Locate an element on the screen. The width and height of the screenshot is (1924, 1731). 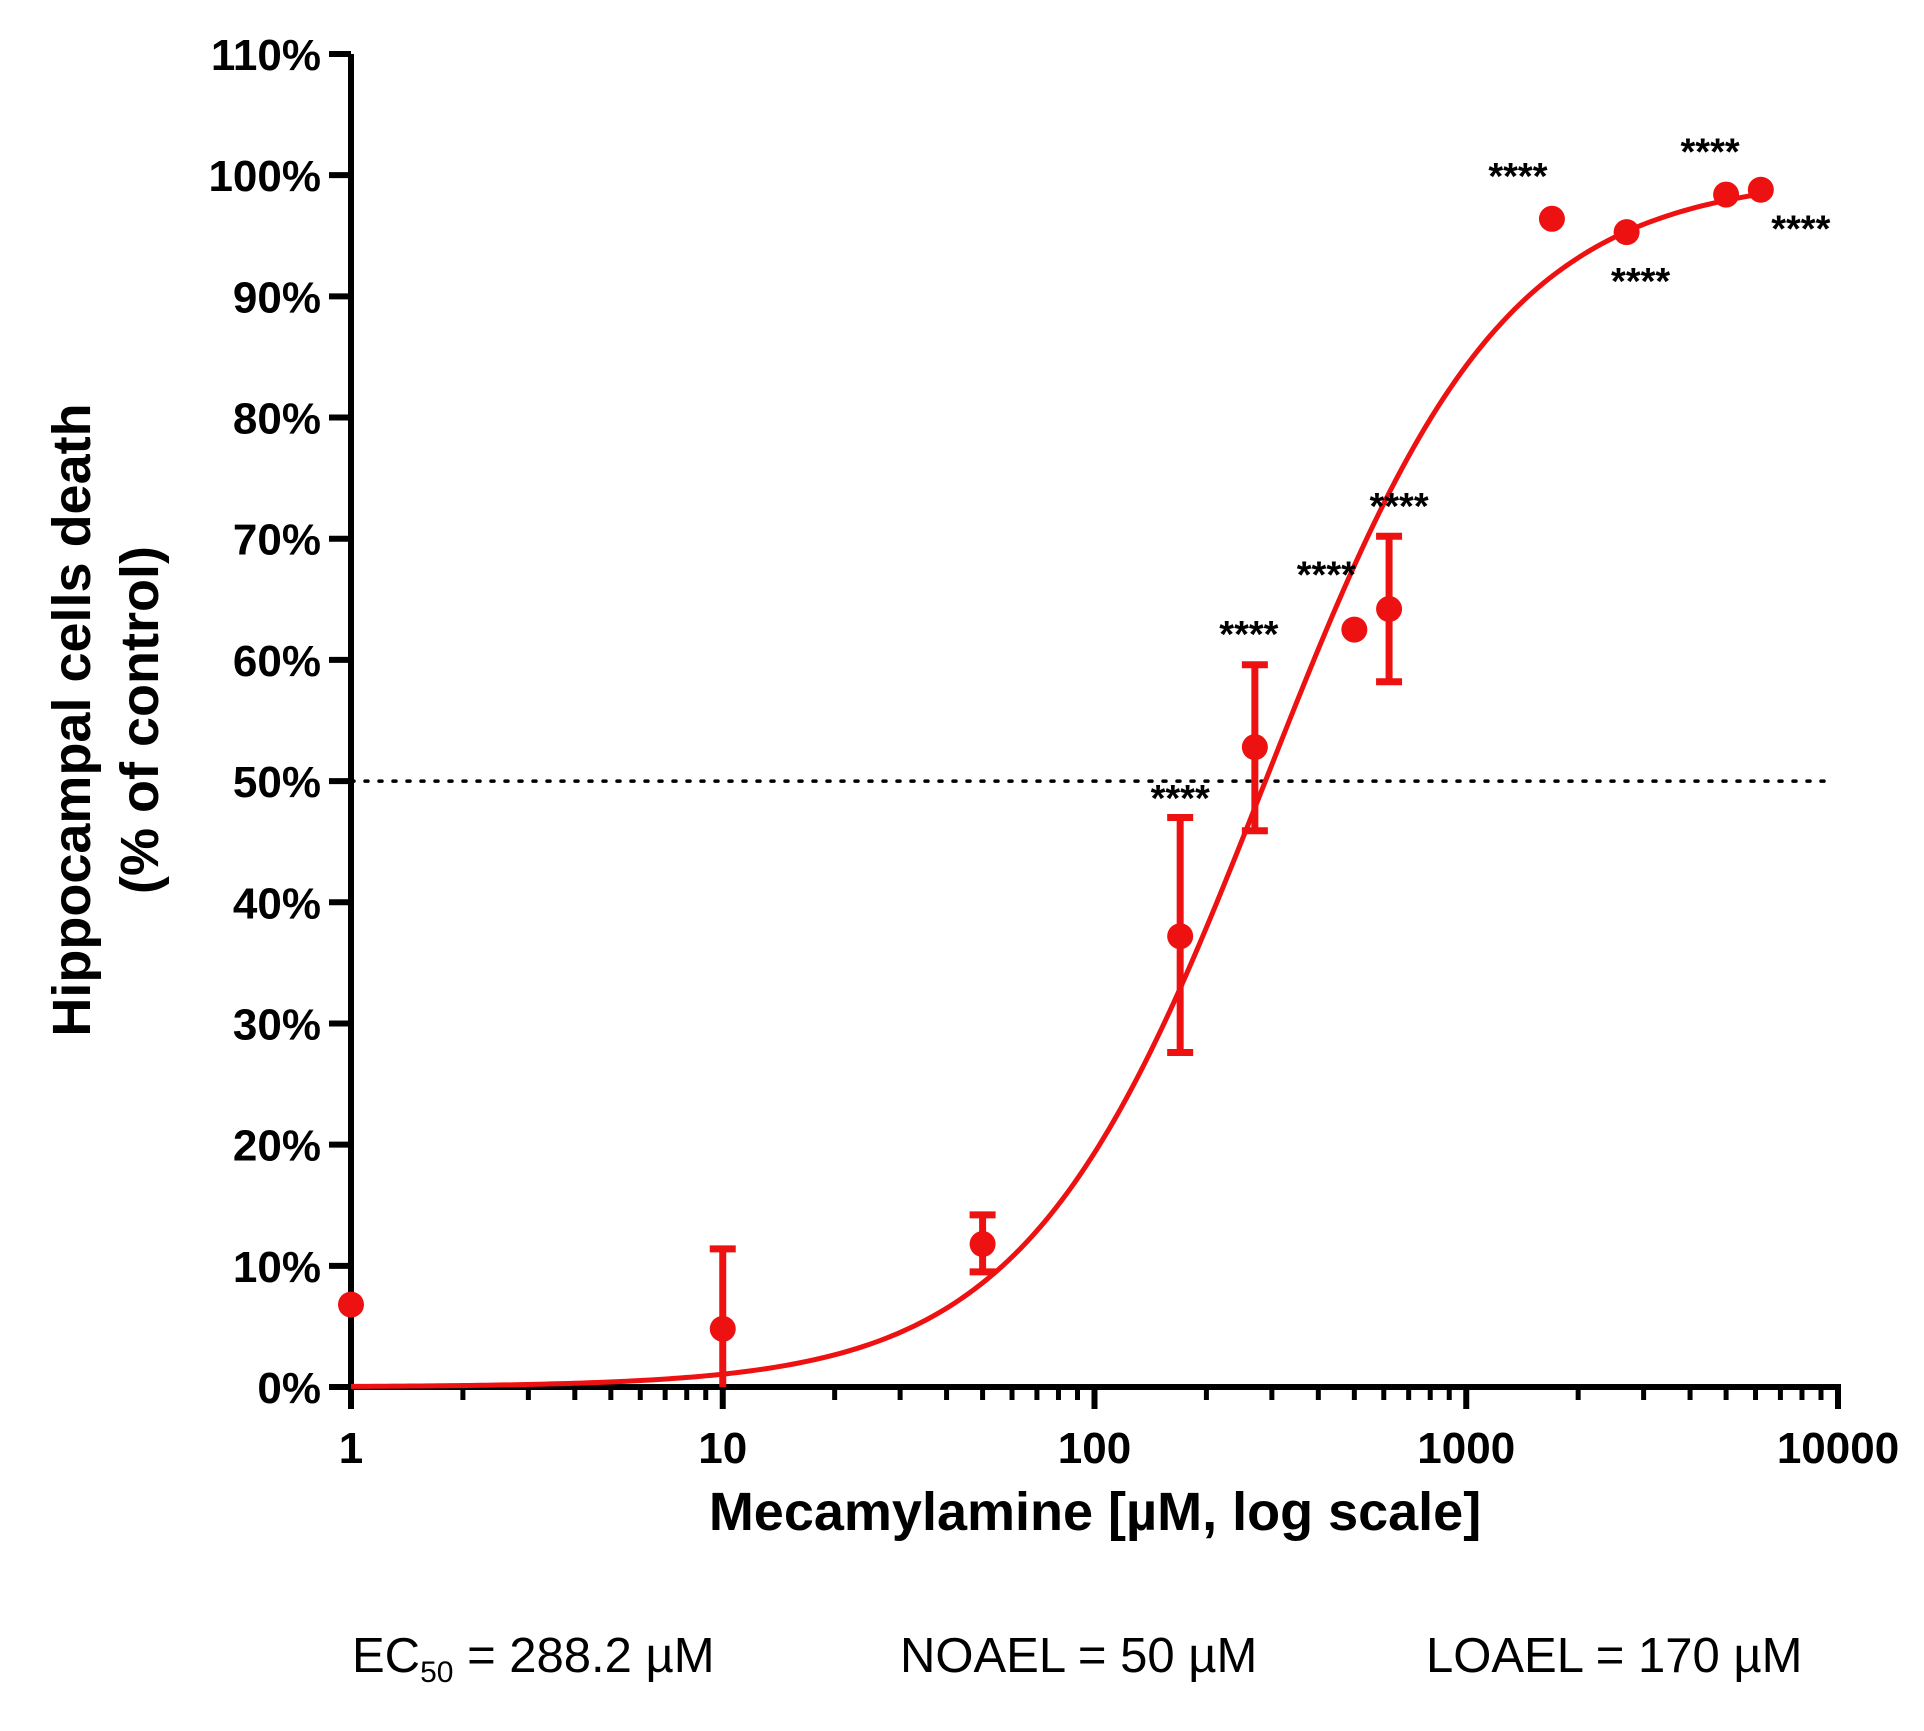
y-axis-title-line1: Hippocampal cells death is located at coordinates (72, 719).